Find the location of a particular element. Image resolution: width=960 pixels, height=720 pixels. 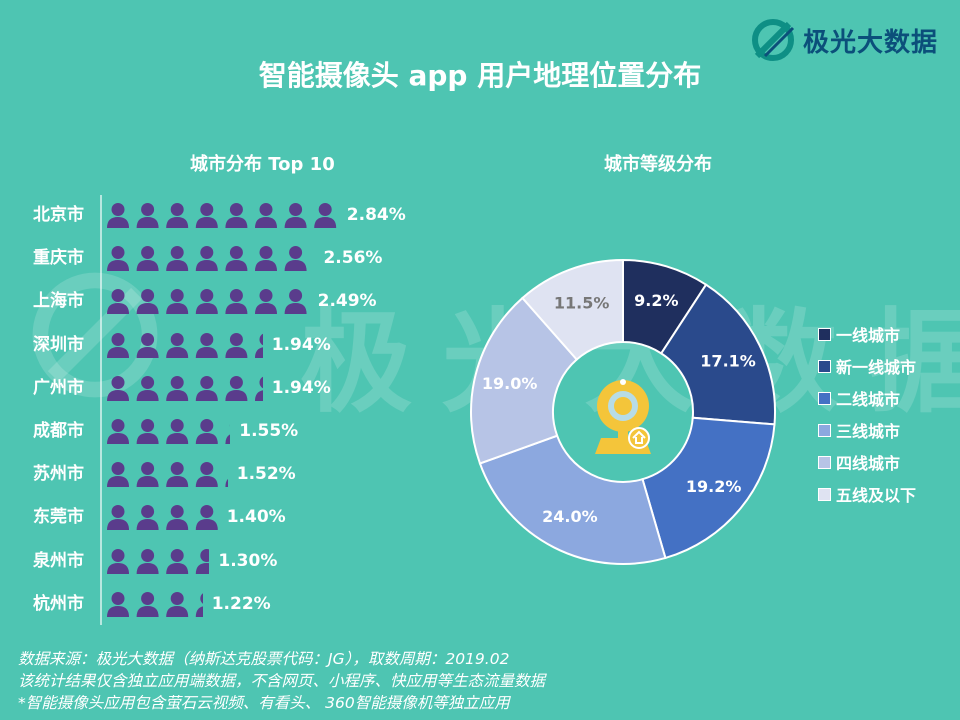

legend-label: 一线城市 is located at coordinates (868, 335).